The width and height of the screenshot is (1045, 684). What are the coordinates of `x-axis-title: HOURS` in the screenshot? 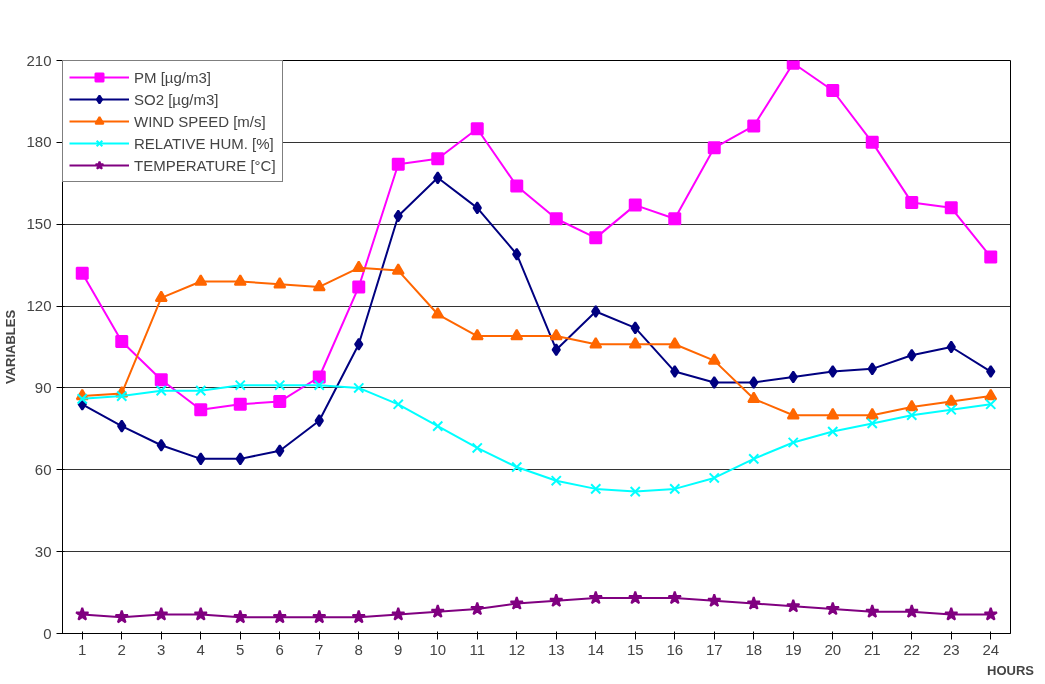 It's located at (1011, 670).